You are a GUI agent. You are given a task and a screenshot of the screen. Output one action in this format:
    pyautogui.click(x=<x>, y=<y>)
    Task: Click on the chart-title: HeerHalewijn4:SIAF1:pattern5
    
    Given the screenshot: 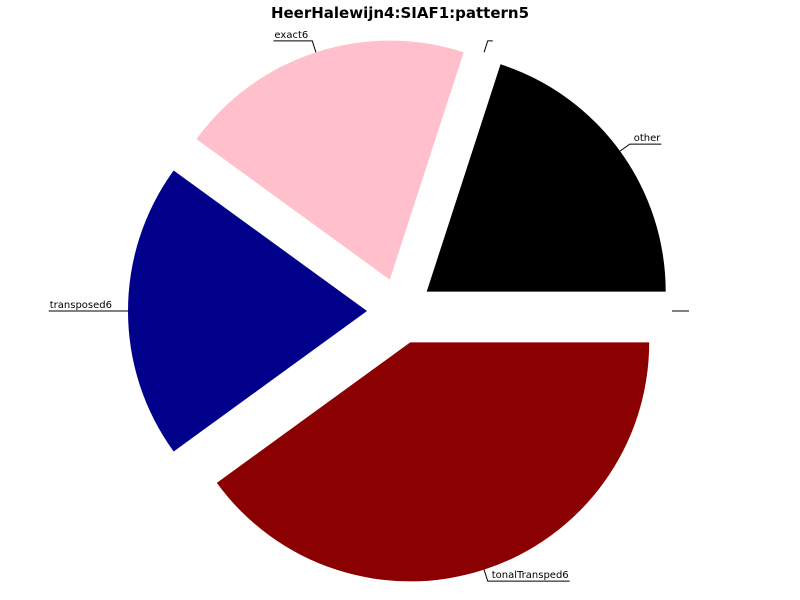 What is the action you would take?
    pyautogui.click(x=400, y=13)
    